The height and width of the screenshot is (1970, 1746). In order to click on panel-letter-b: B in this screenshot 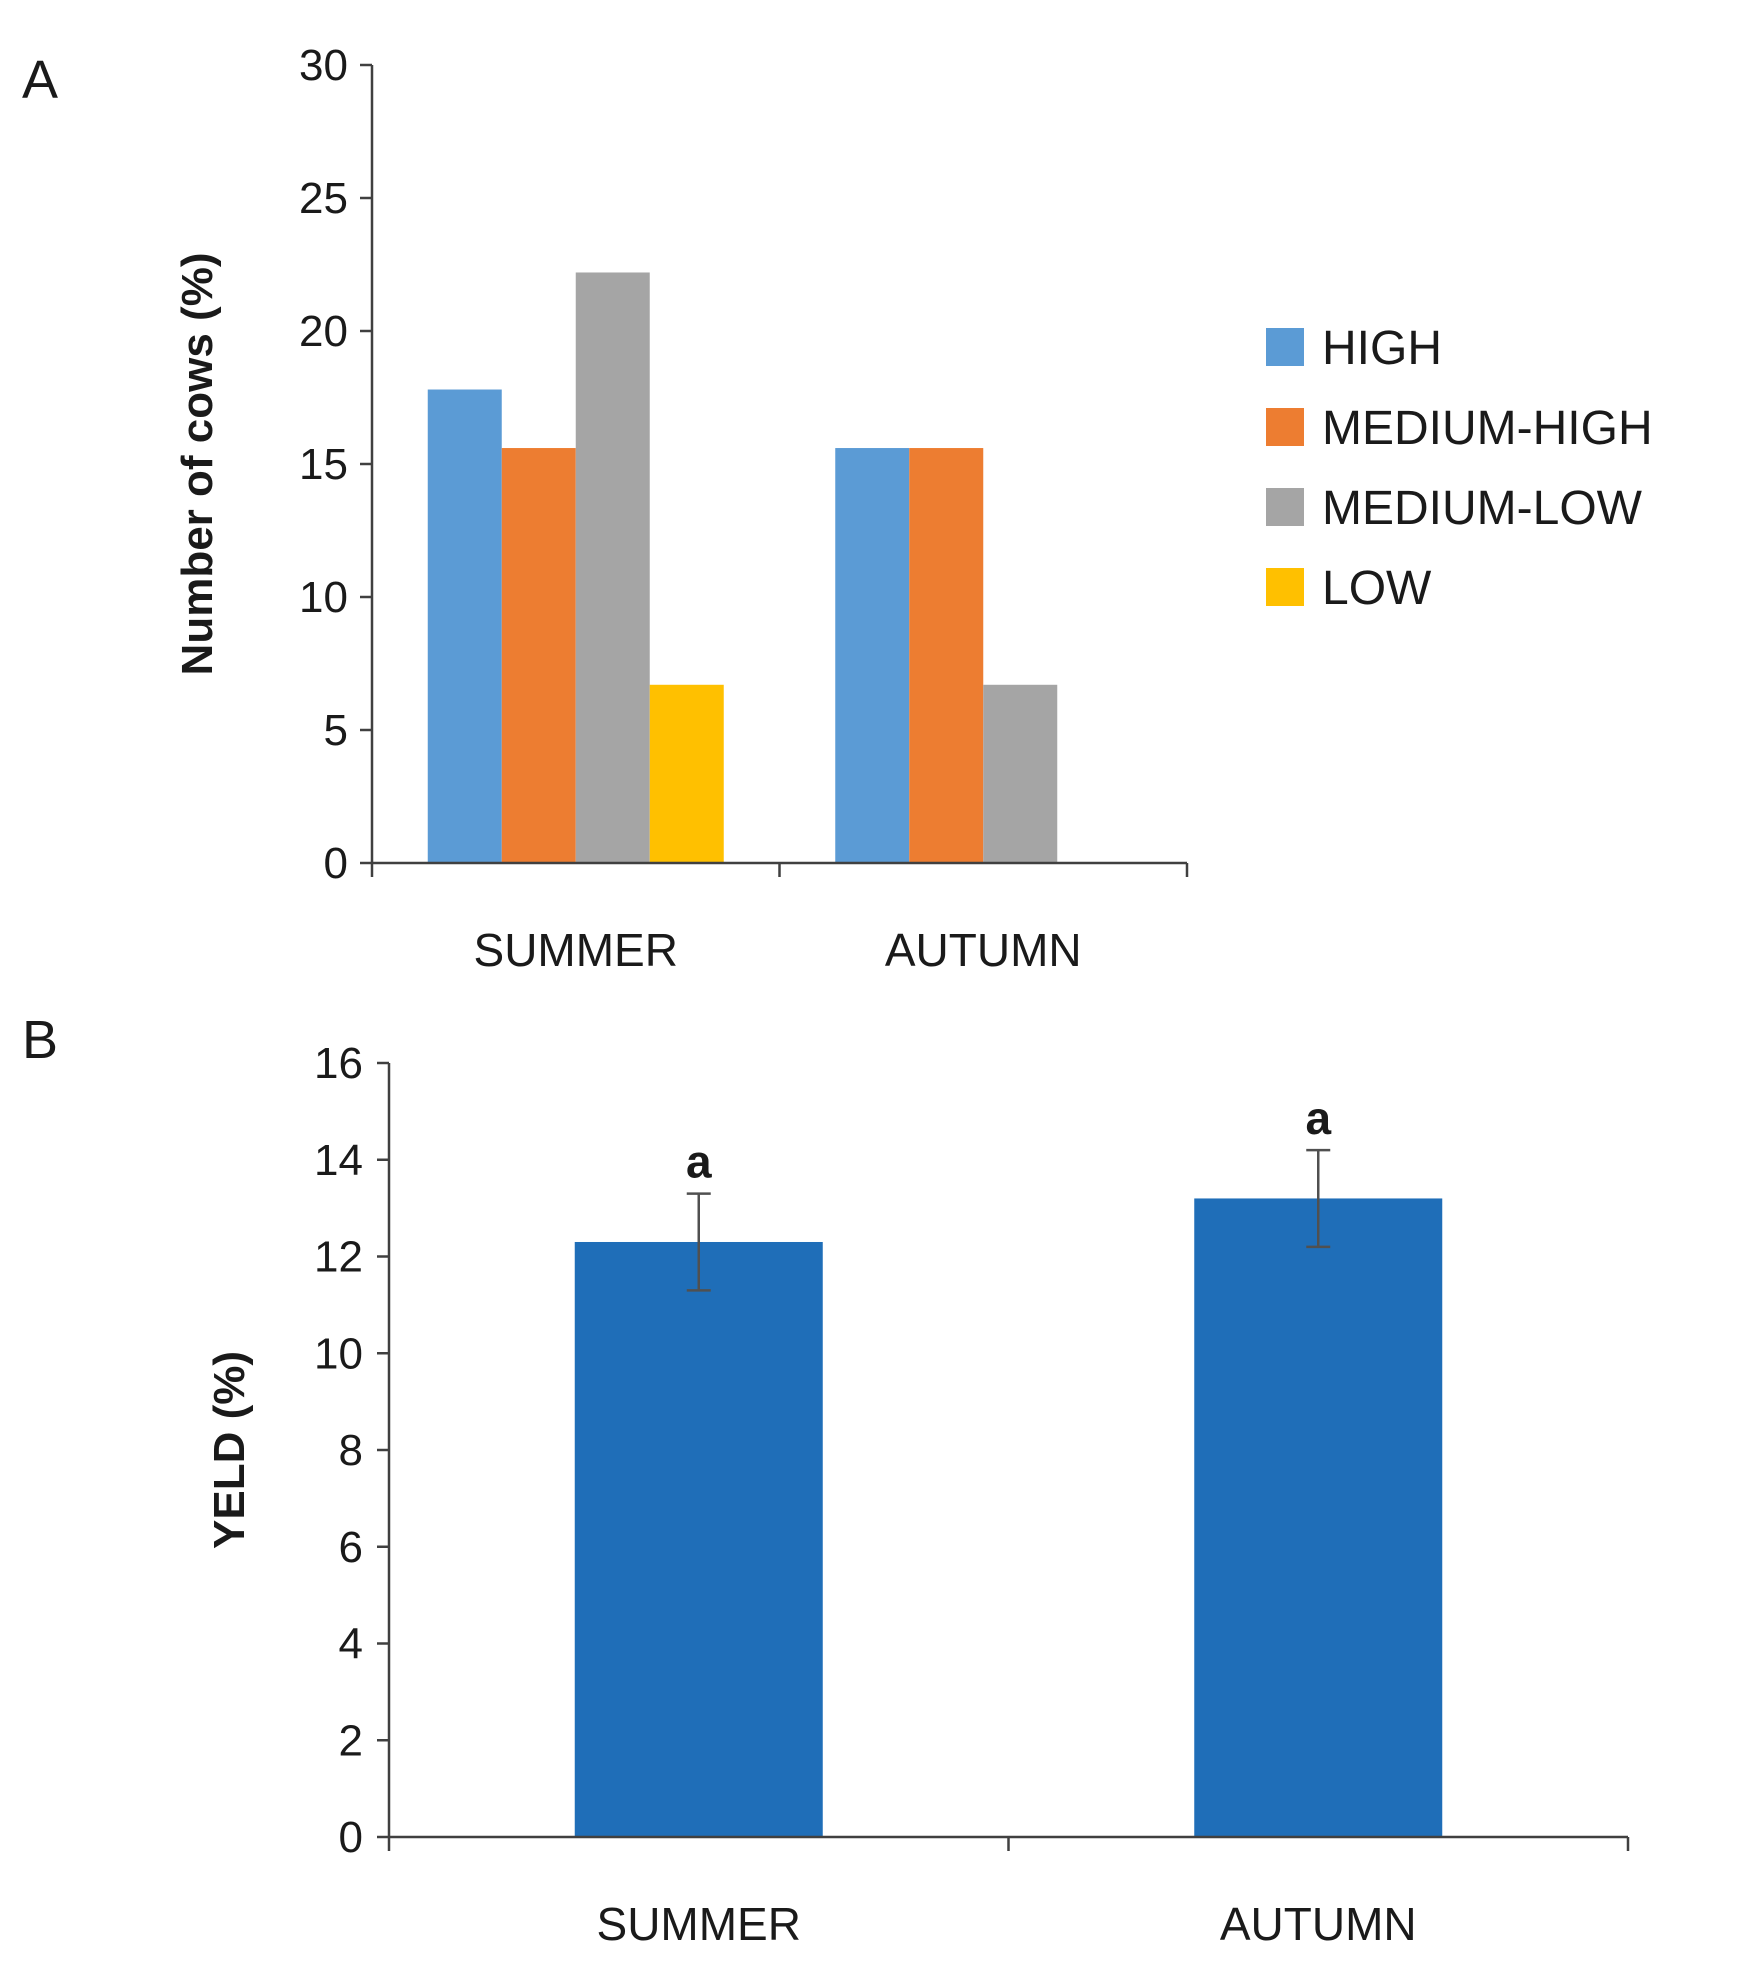, I will do `click(40, 1040)`.